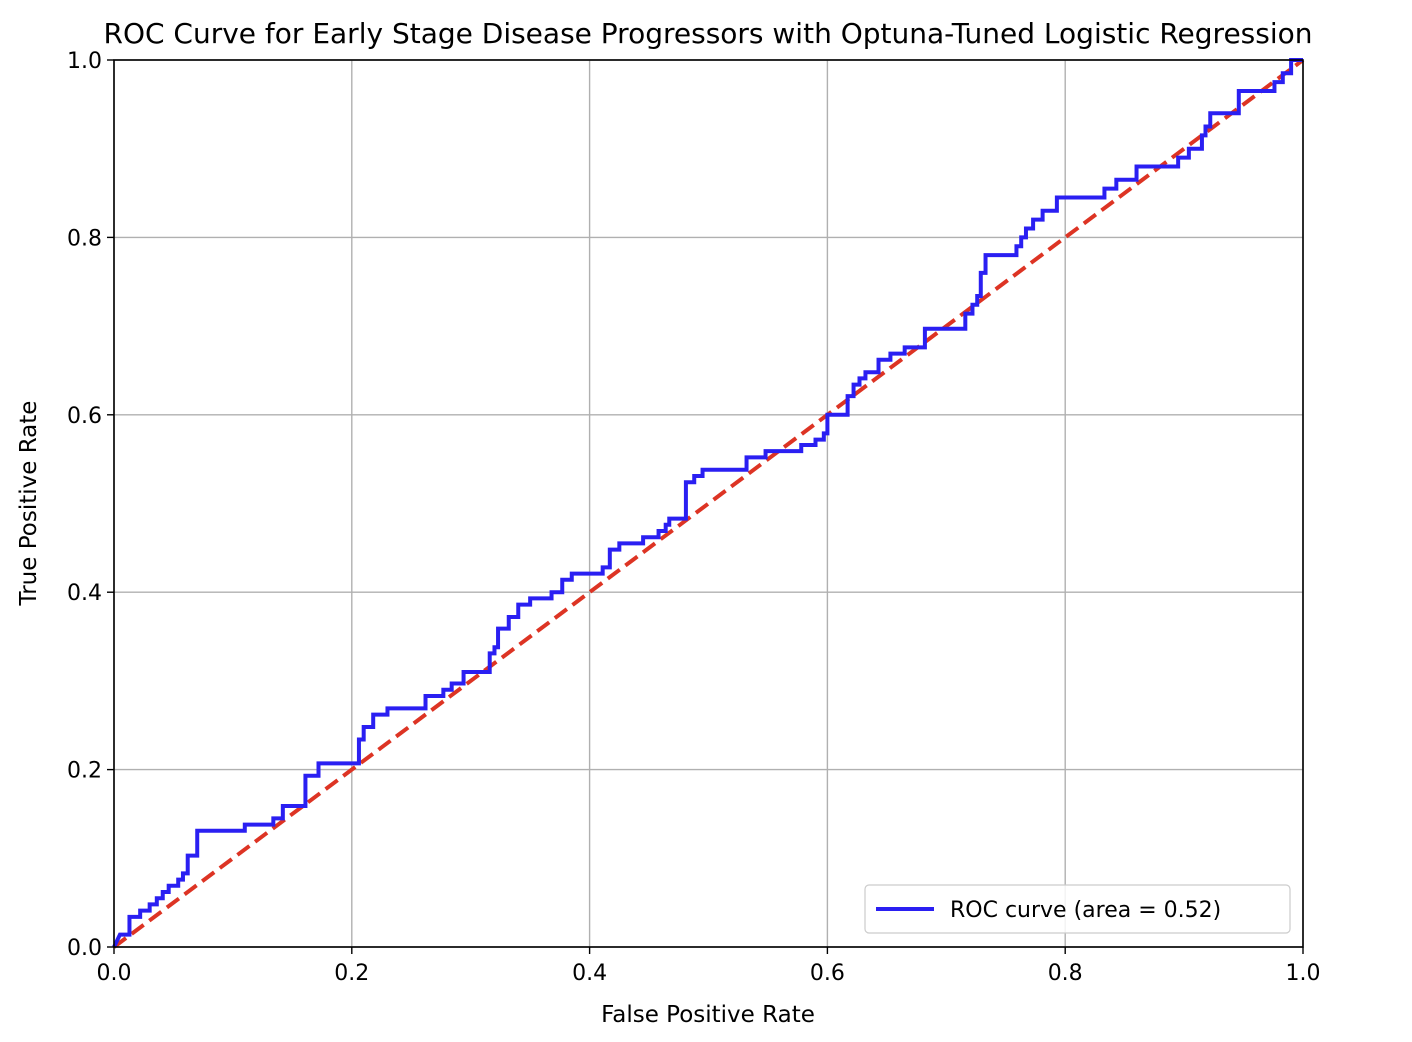 The image size is (1412, 1042). What do you see at coordinates (1085, 910) in the screenshot?
I see `legend-label-roc: ROC curve (area = 0.52)` at bounding box center [1085, 910].